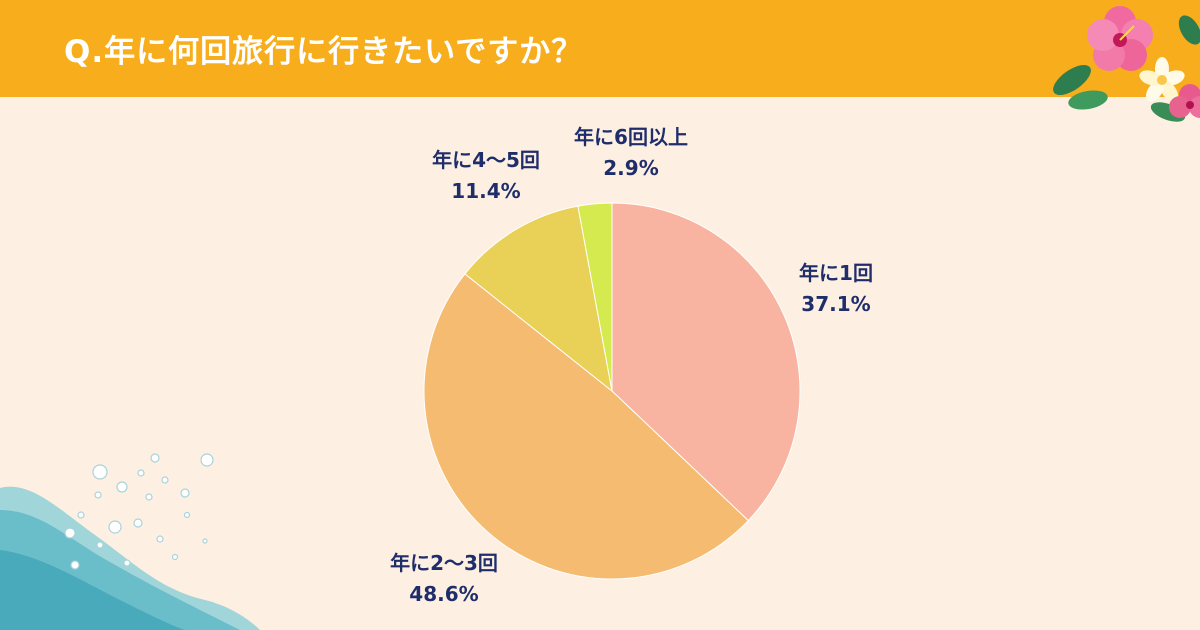  Describe the element at coordinates (444, 594) in the screenshot. I see `slice-label-value: 48.6%` at that location.